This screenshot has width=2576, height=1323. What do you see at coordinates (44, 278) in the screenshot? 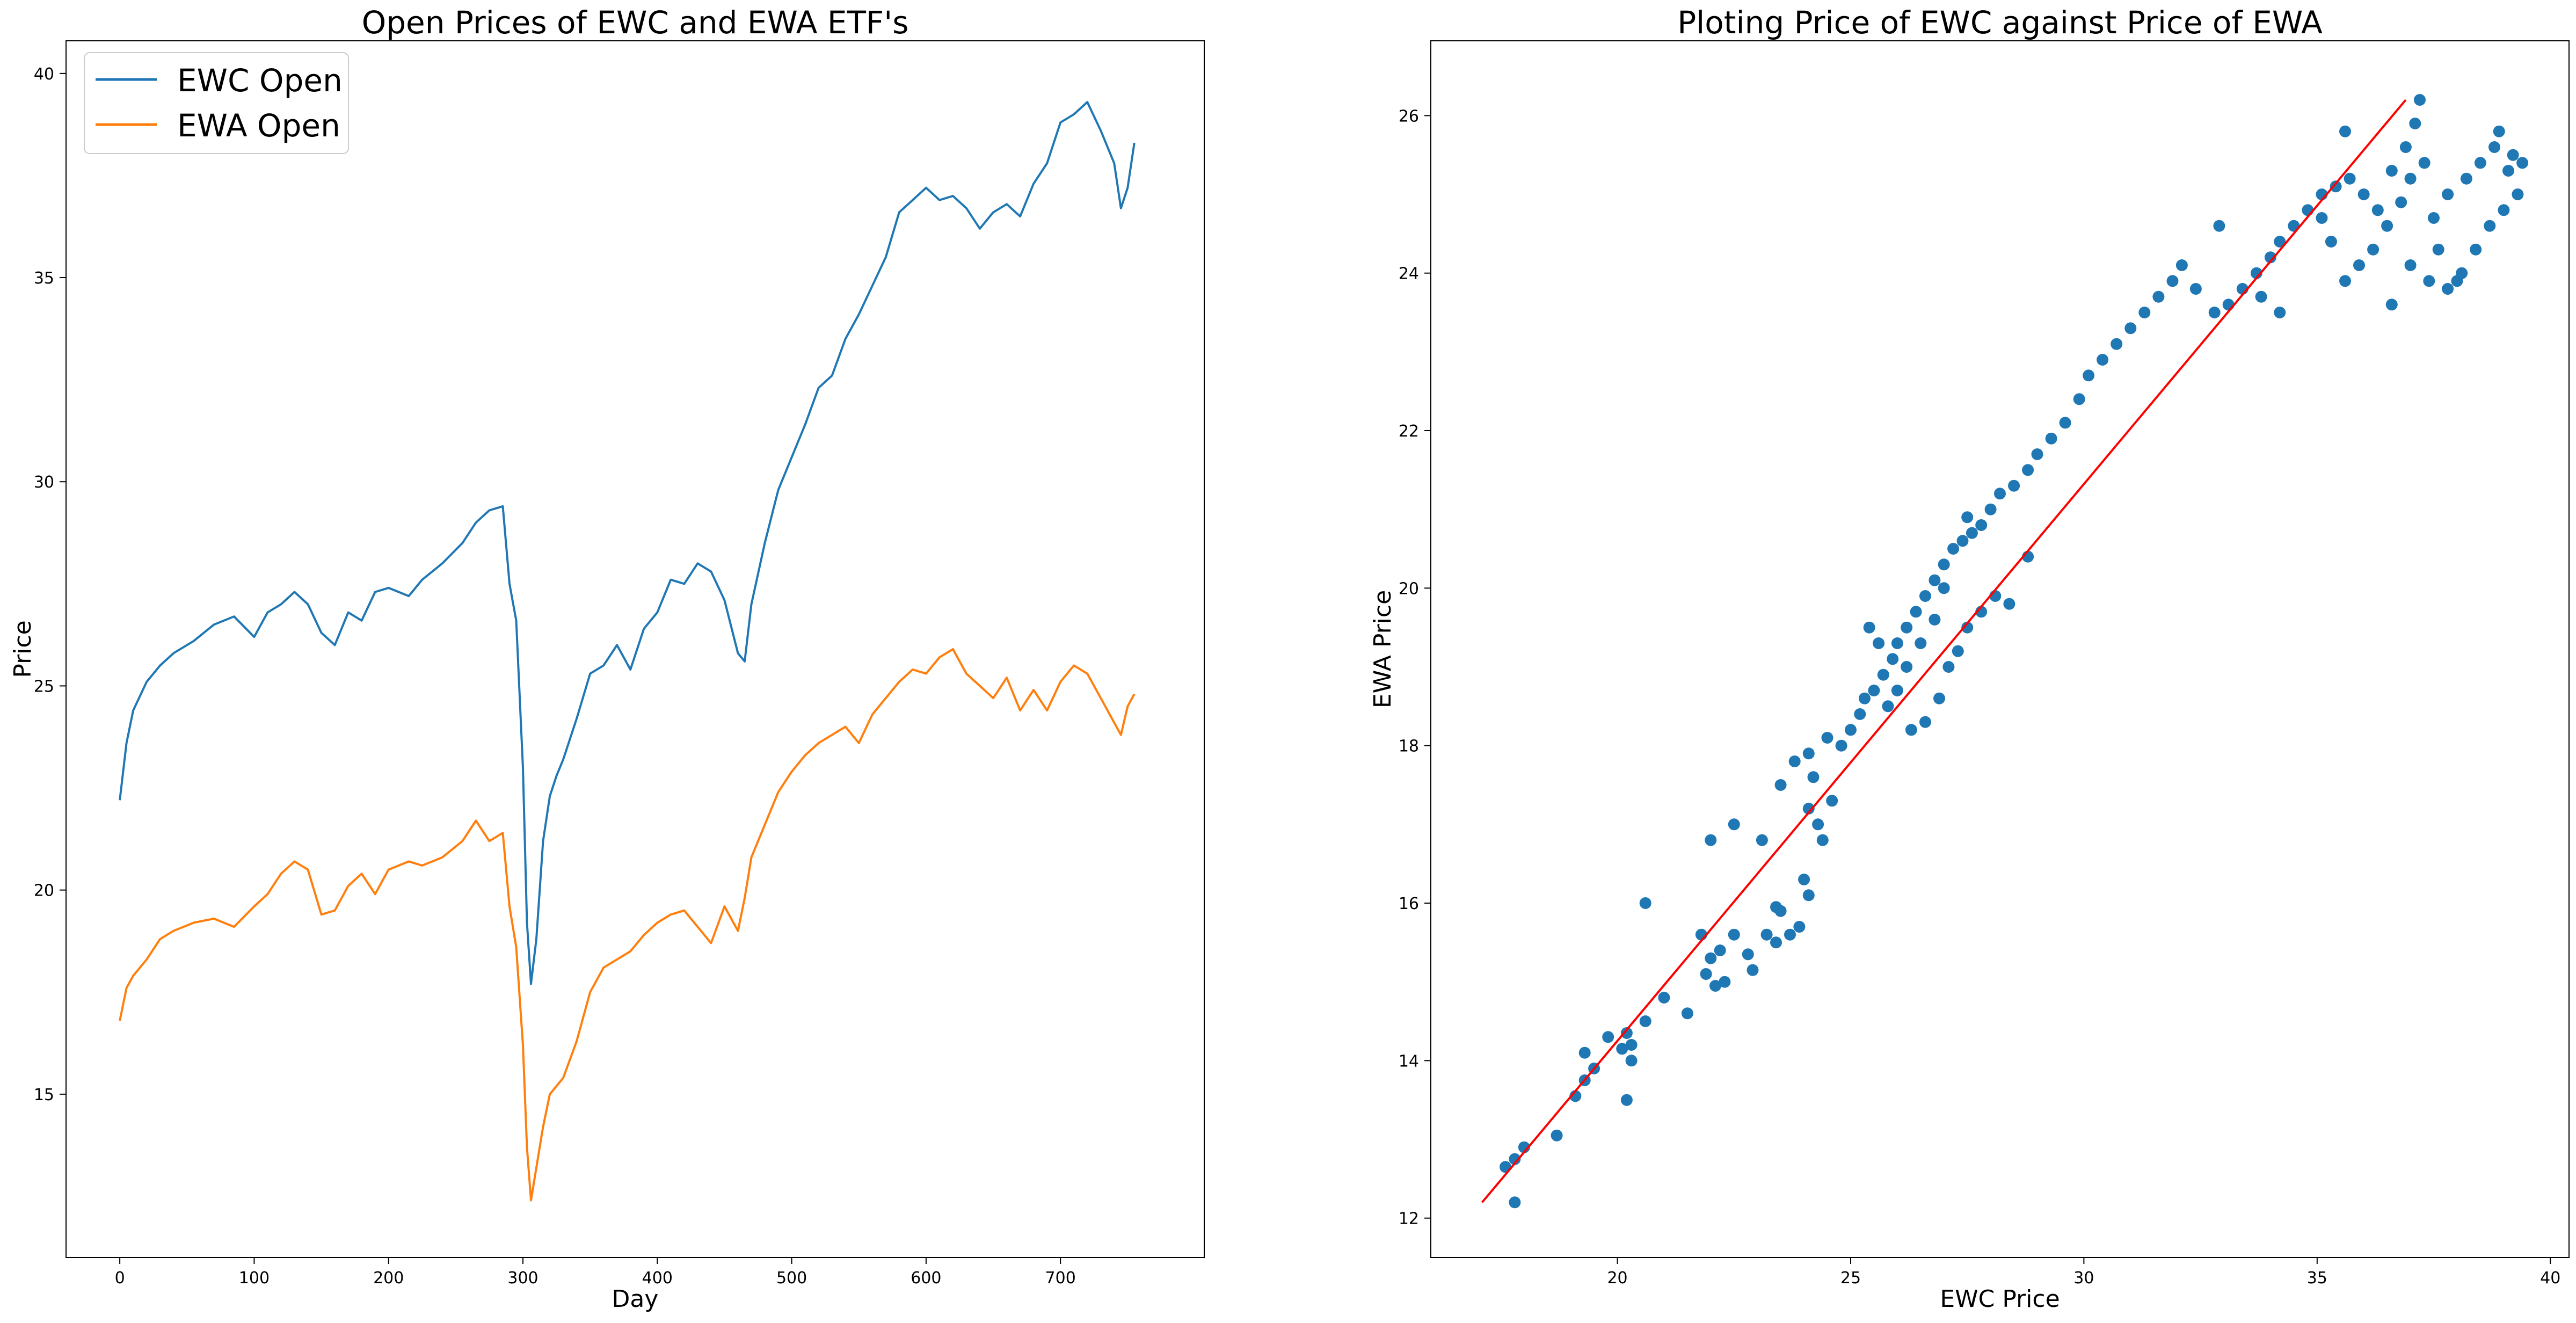
I see `line-chart-y-tick-label: 35` at bounding box center [44, 278].